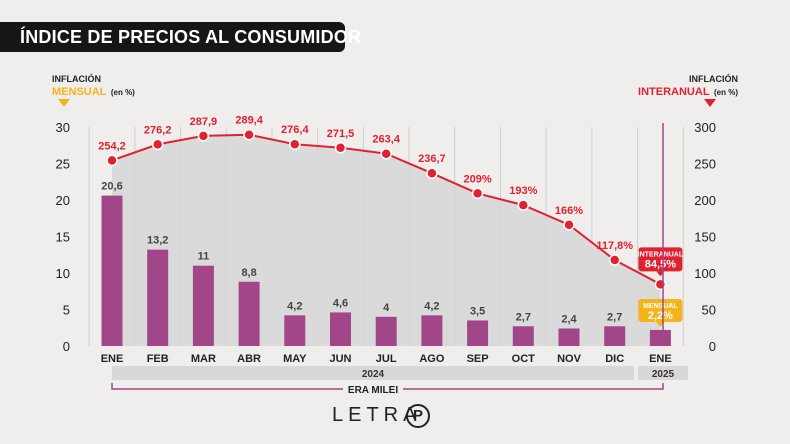 The image size is (790, 444). I want to click on right-axis-tick-label: 250, so click(705, 164).